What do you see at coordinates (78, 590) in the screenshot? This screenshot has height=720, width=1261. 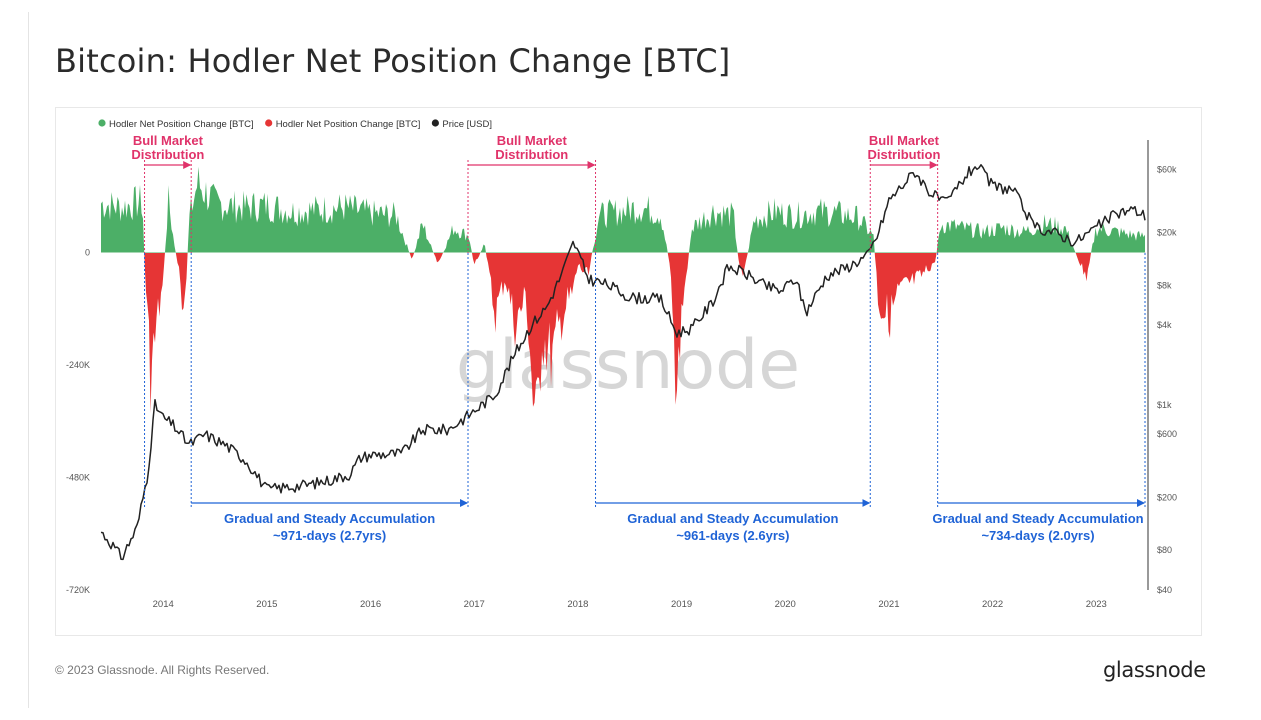 I see `y-left-tick-3: -720K` at bounding box center [78, 590].